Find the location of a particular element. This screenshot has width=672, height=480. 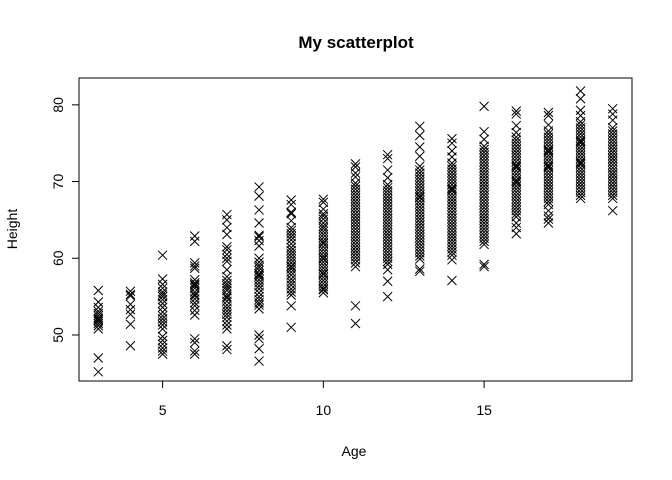

x-tick-label: 5 is located at coordinates (163, 410).